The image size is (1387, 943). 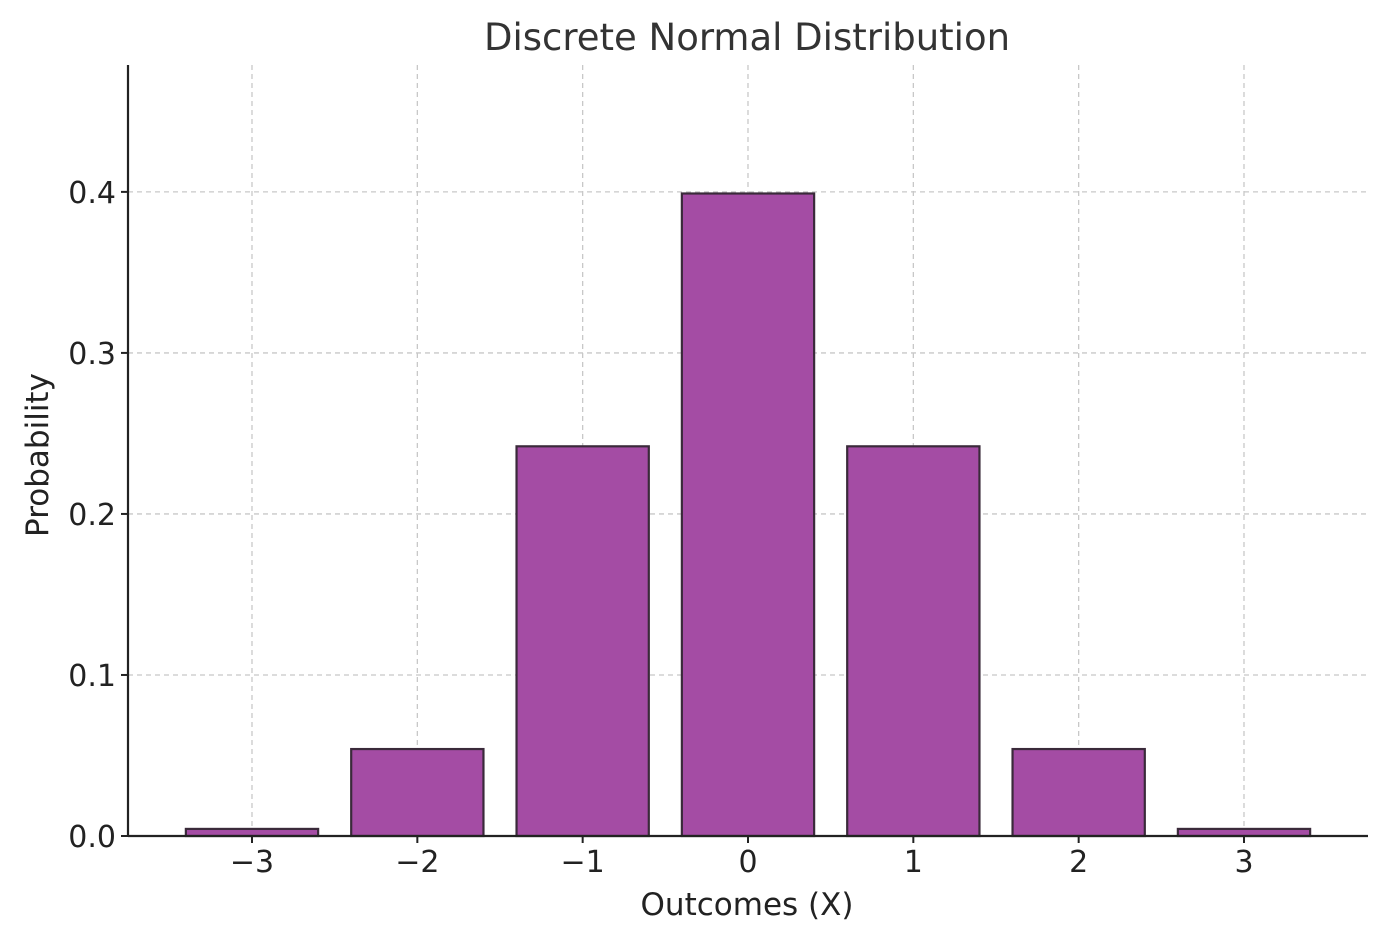 I want to click on x-tick-label: 3, so click(x=1243, y=862).